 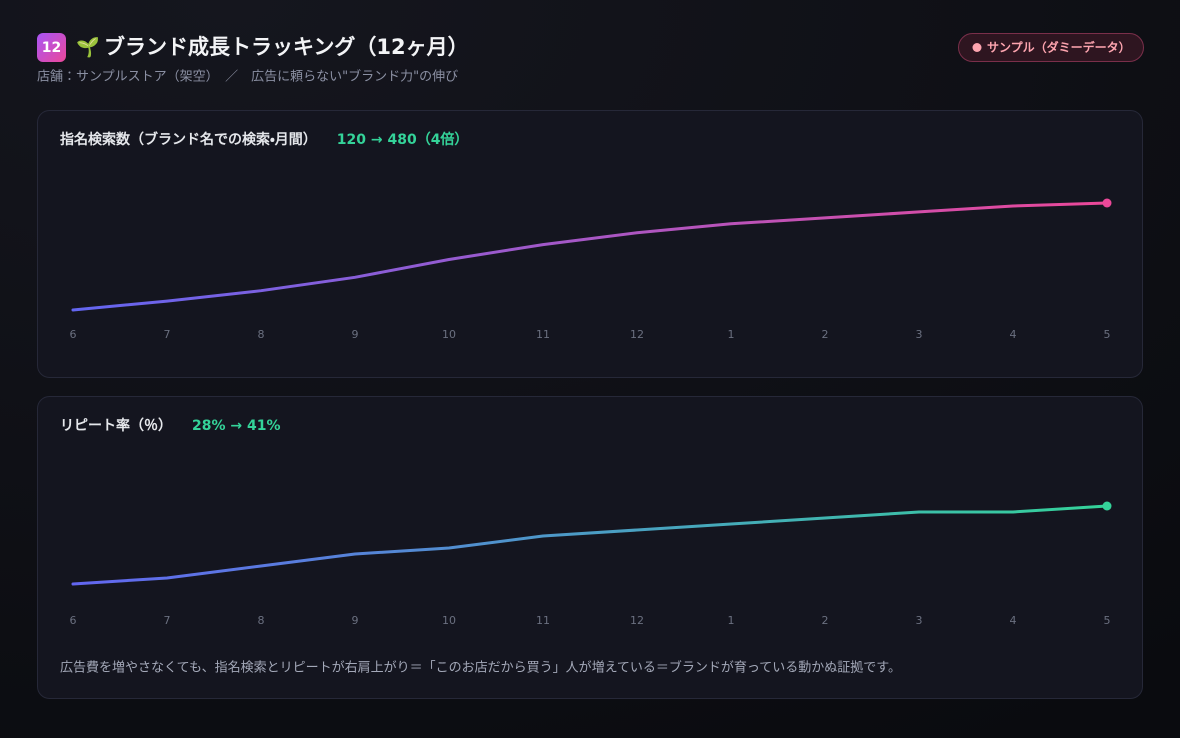 What do you see at coordinates (116, 425) in the screenshot?
I see `chart-title: リピート率（％）` at bounding box center [116, 425].